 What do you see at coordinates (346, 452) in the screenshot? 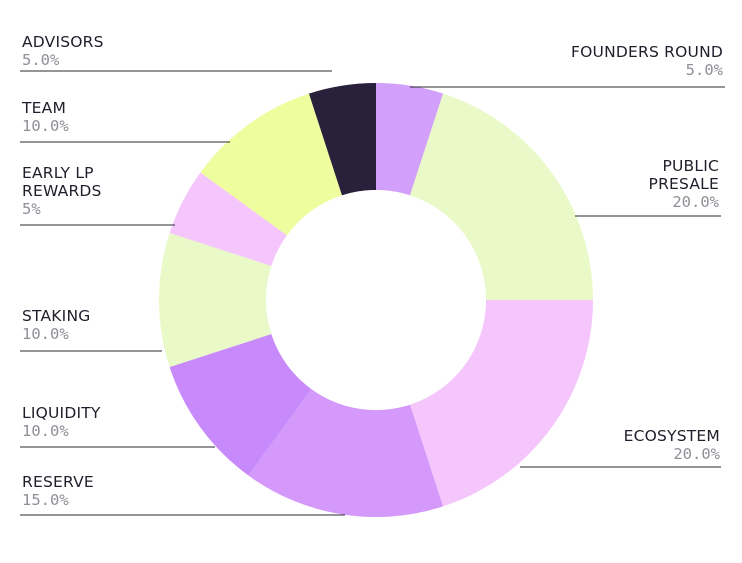
I see `slice-reserve` at bounding box center [346, 452].